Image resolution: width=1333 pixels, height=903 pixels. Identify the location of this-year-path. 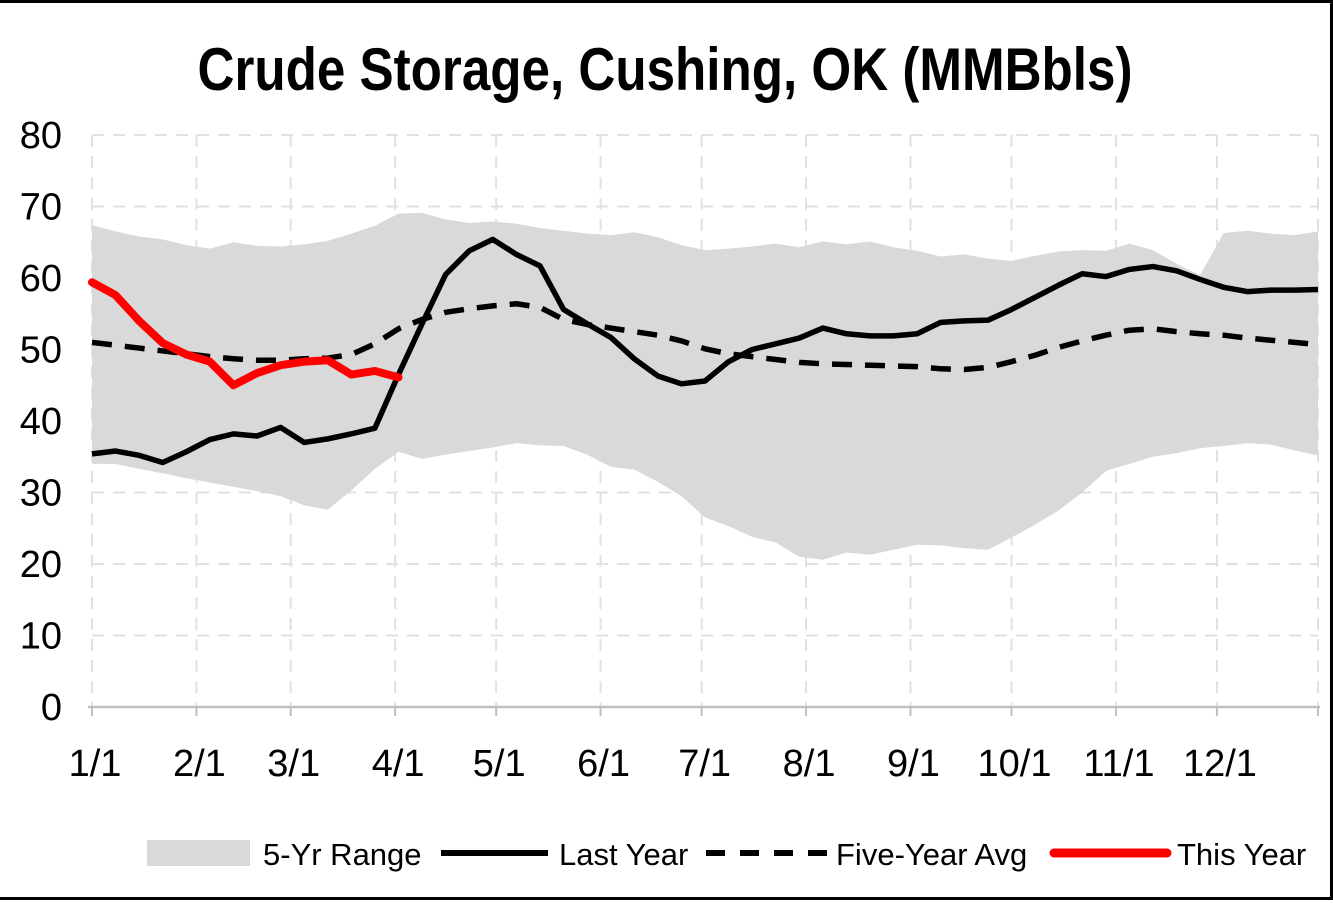
(245, 334).